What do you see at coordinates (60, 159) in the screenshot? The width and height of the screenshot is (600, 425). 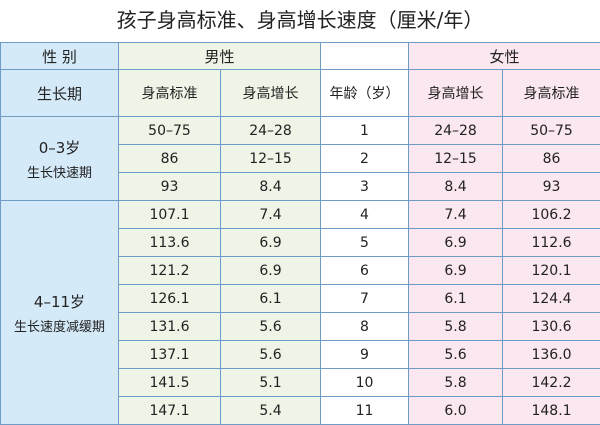 I see `period-cell: 0–3岁生长快速期` at bounding box center [60, 159].